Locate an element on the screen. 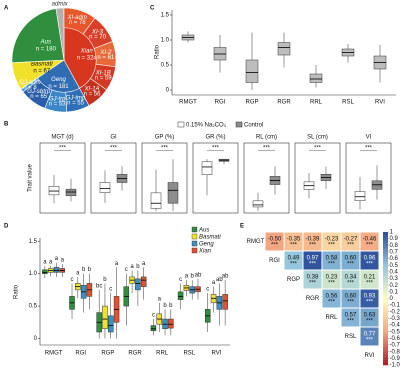 This screenshot has height=387, width=400. subgroup-count: n = 56 is located at coordinates (93, 94).